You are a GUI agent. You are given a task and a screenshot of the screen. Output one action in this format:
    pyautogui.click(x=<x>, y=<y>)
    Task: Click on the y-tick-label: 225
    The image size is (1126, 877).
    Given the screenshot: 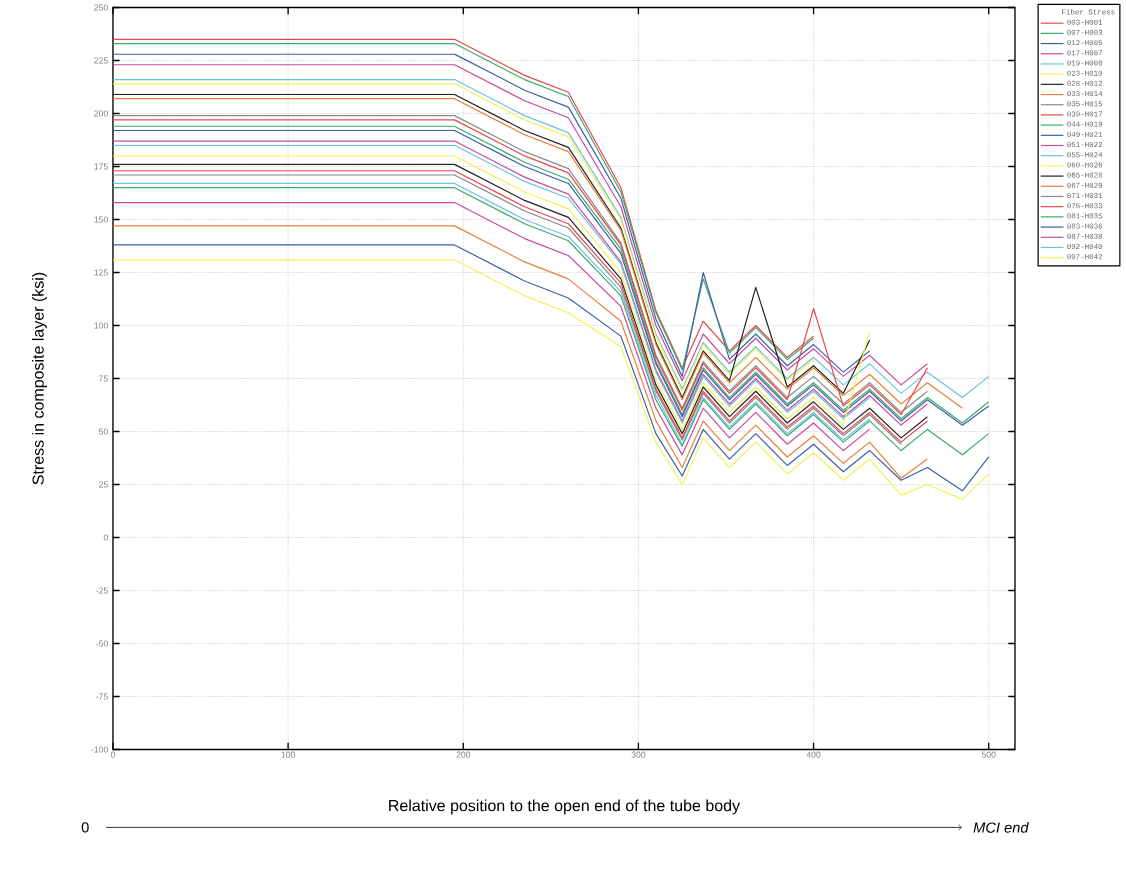 What is the action you would take?
    pyautogui.click(x=101, y=60)
    